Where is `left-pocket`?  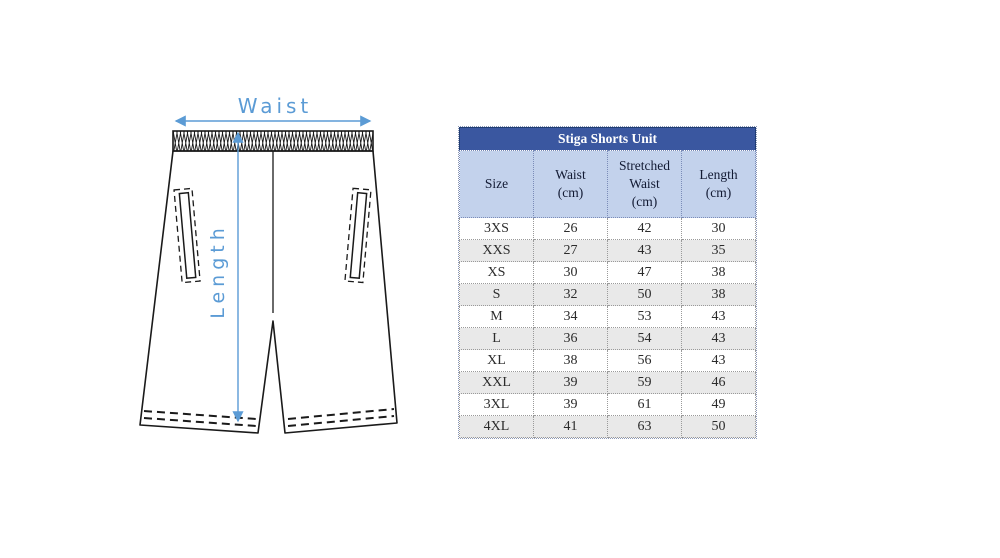 left-pocket is located at coordinates (187, 235).